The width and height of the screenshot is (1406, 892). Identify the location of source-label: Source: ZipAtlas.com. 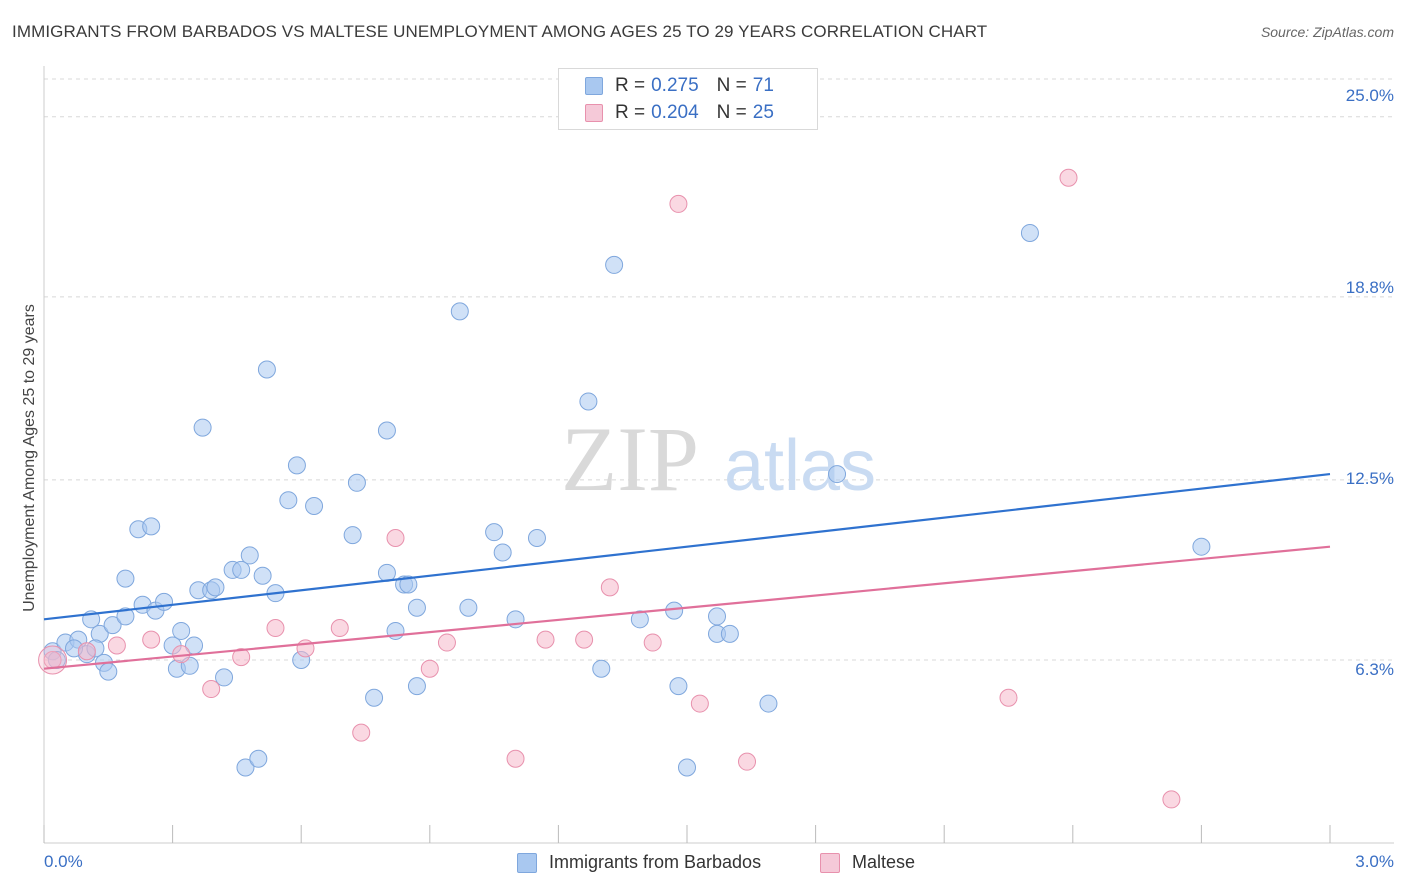
(1327, 32).